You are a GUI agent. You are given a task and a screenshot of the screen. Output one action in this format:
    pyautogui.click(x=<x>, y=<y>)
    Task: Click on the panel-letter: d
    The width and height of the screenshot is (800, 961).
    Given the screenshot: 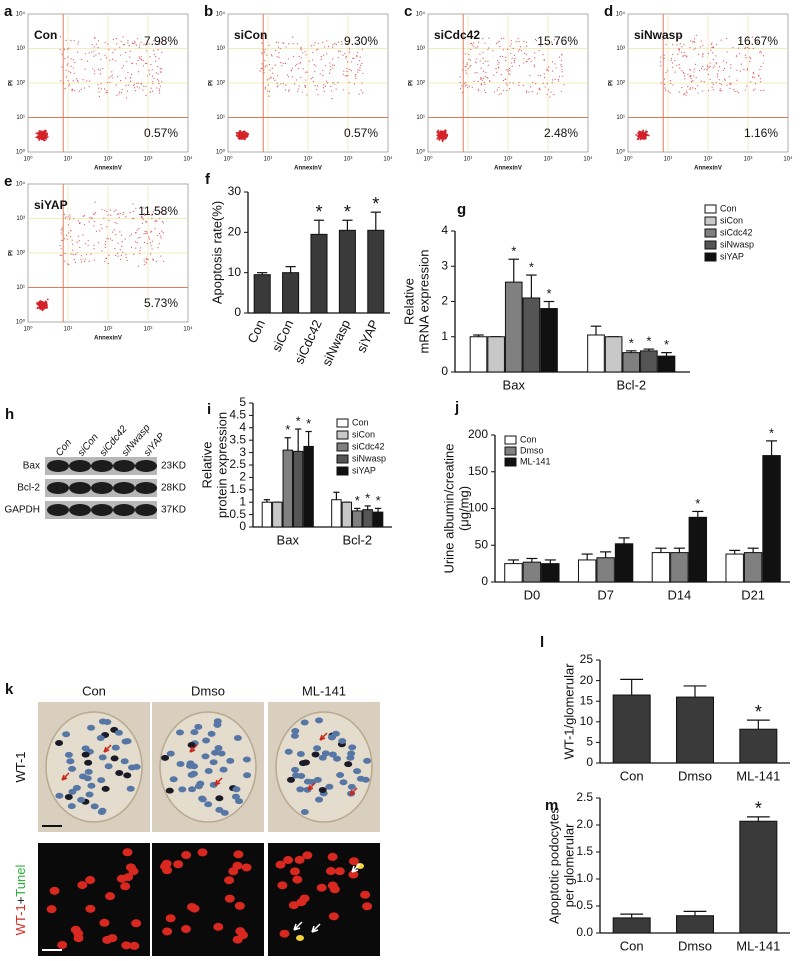 What is the action you would take?
    pyautogui.click(x=608, y=11)
    